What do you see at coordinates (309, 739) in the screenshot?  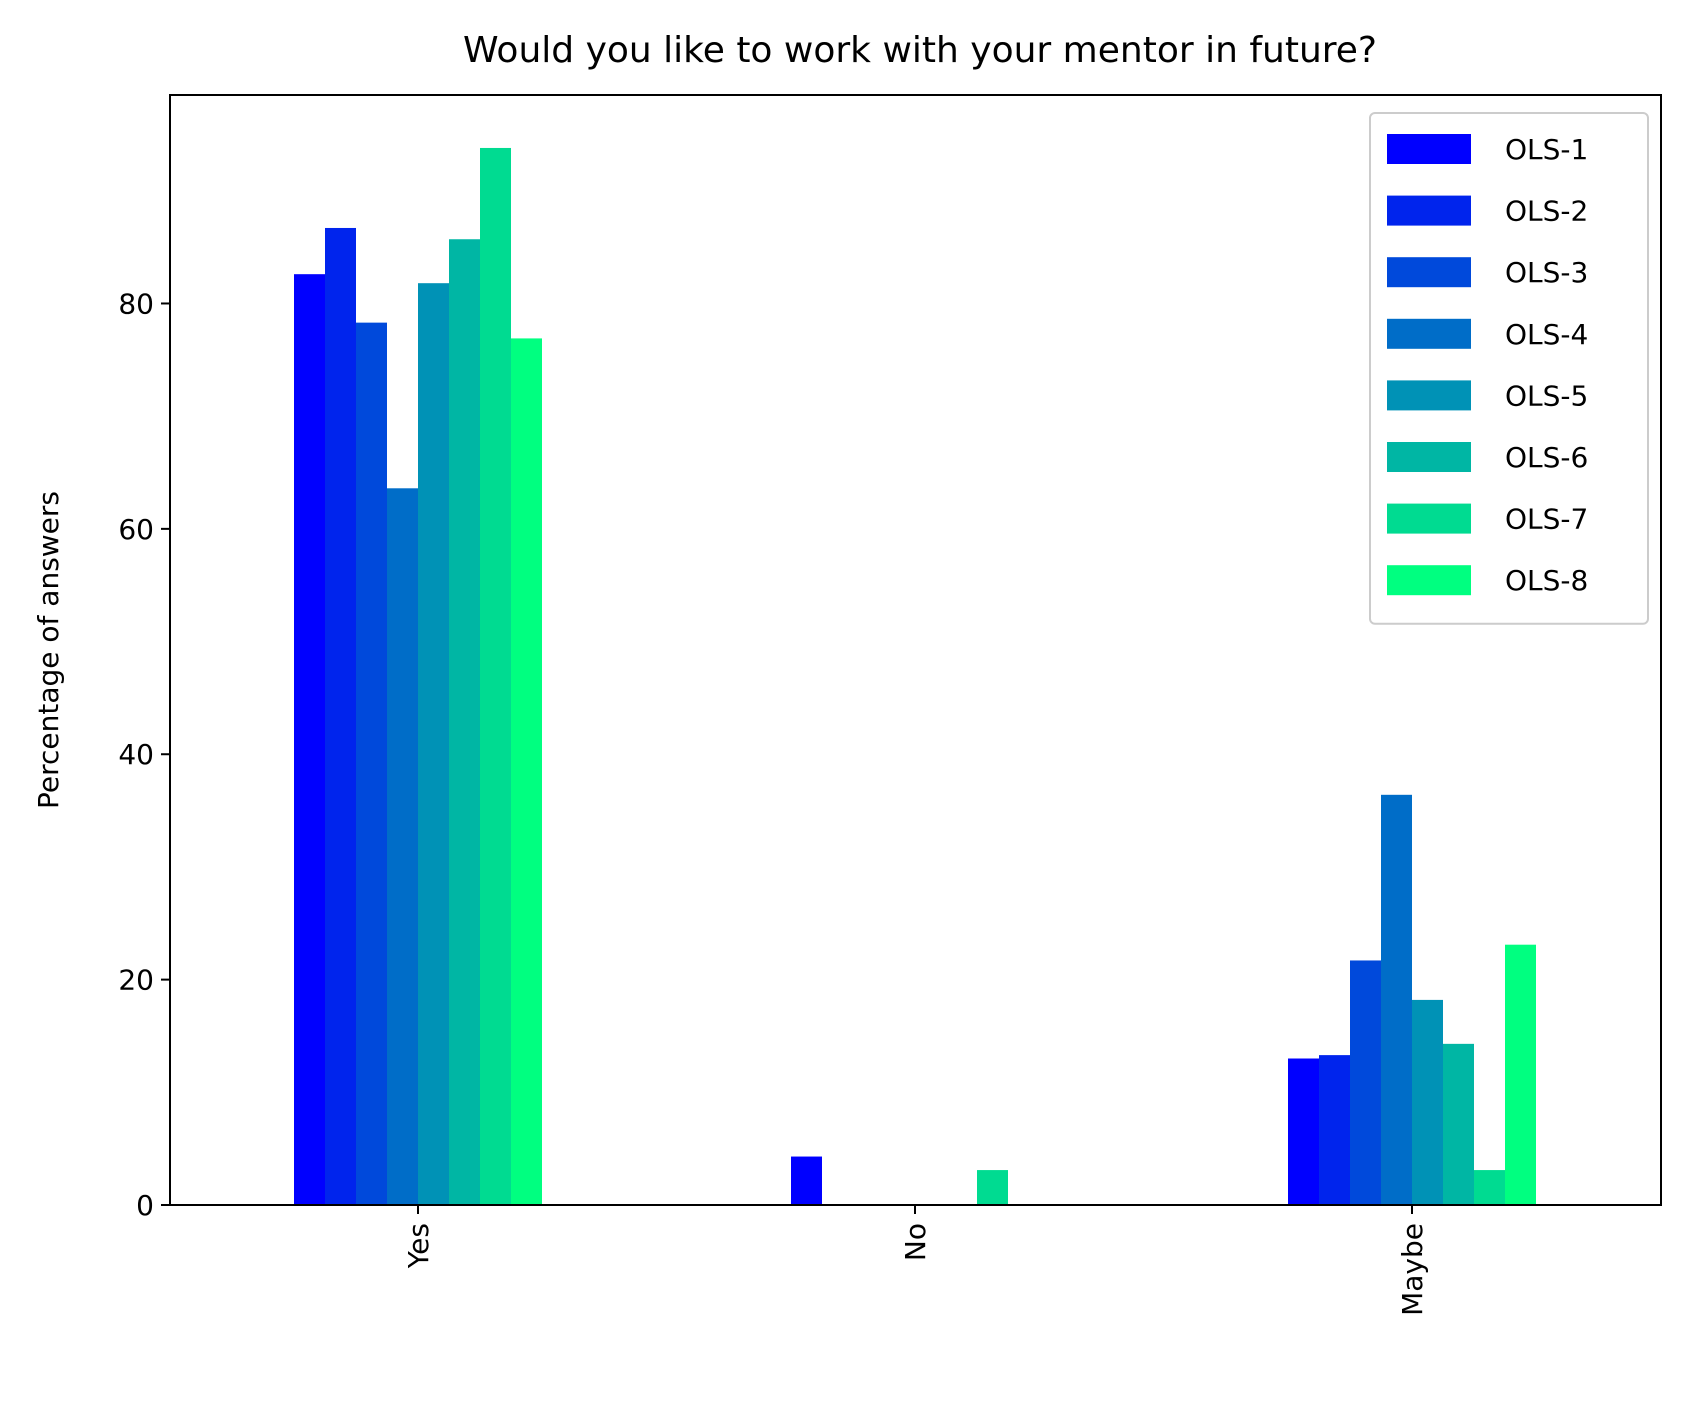 I see `bar-ols-1-yes` at bounding box center [309, 739].